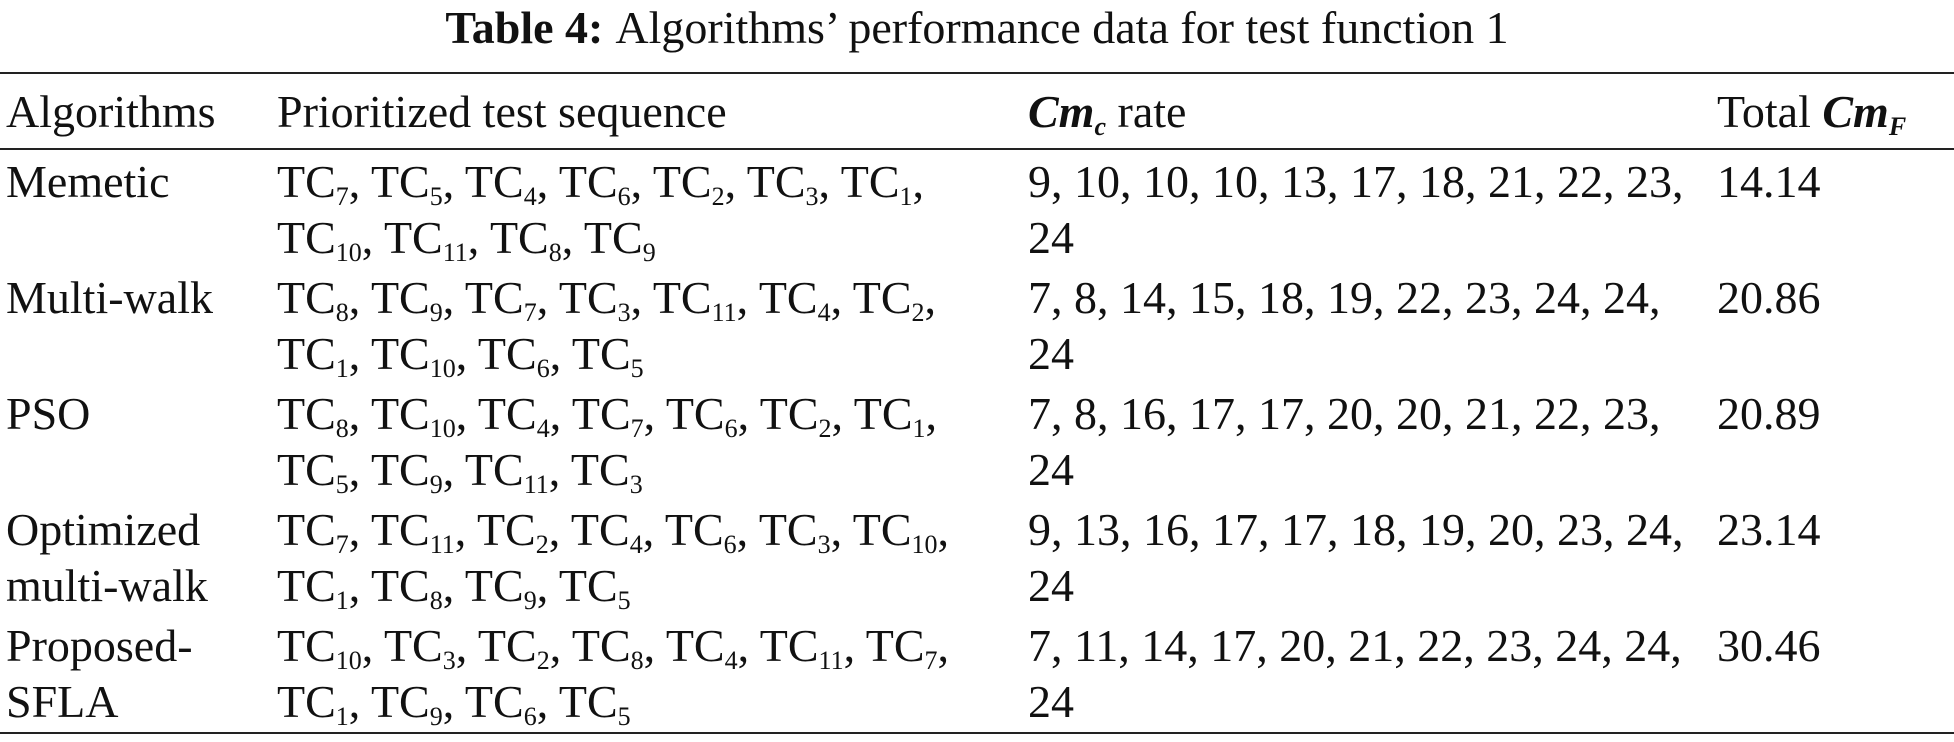 The height and width of the screenshot is (742, 1954). I want to click on header-text: rate, so click(1146, 111).